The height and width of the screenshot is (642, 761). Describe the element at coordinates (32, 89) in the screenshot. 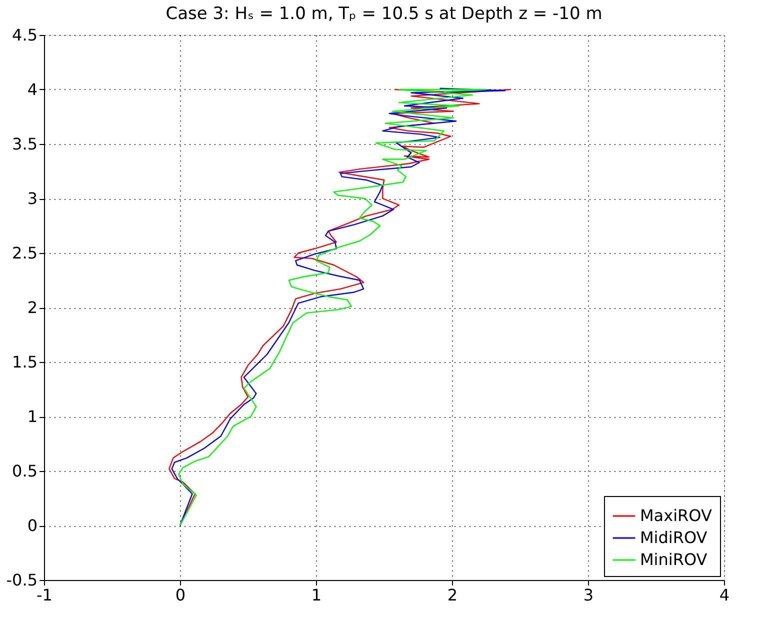

I see `y-tick-label: 4` at that location.